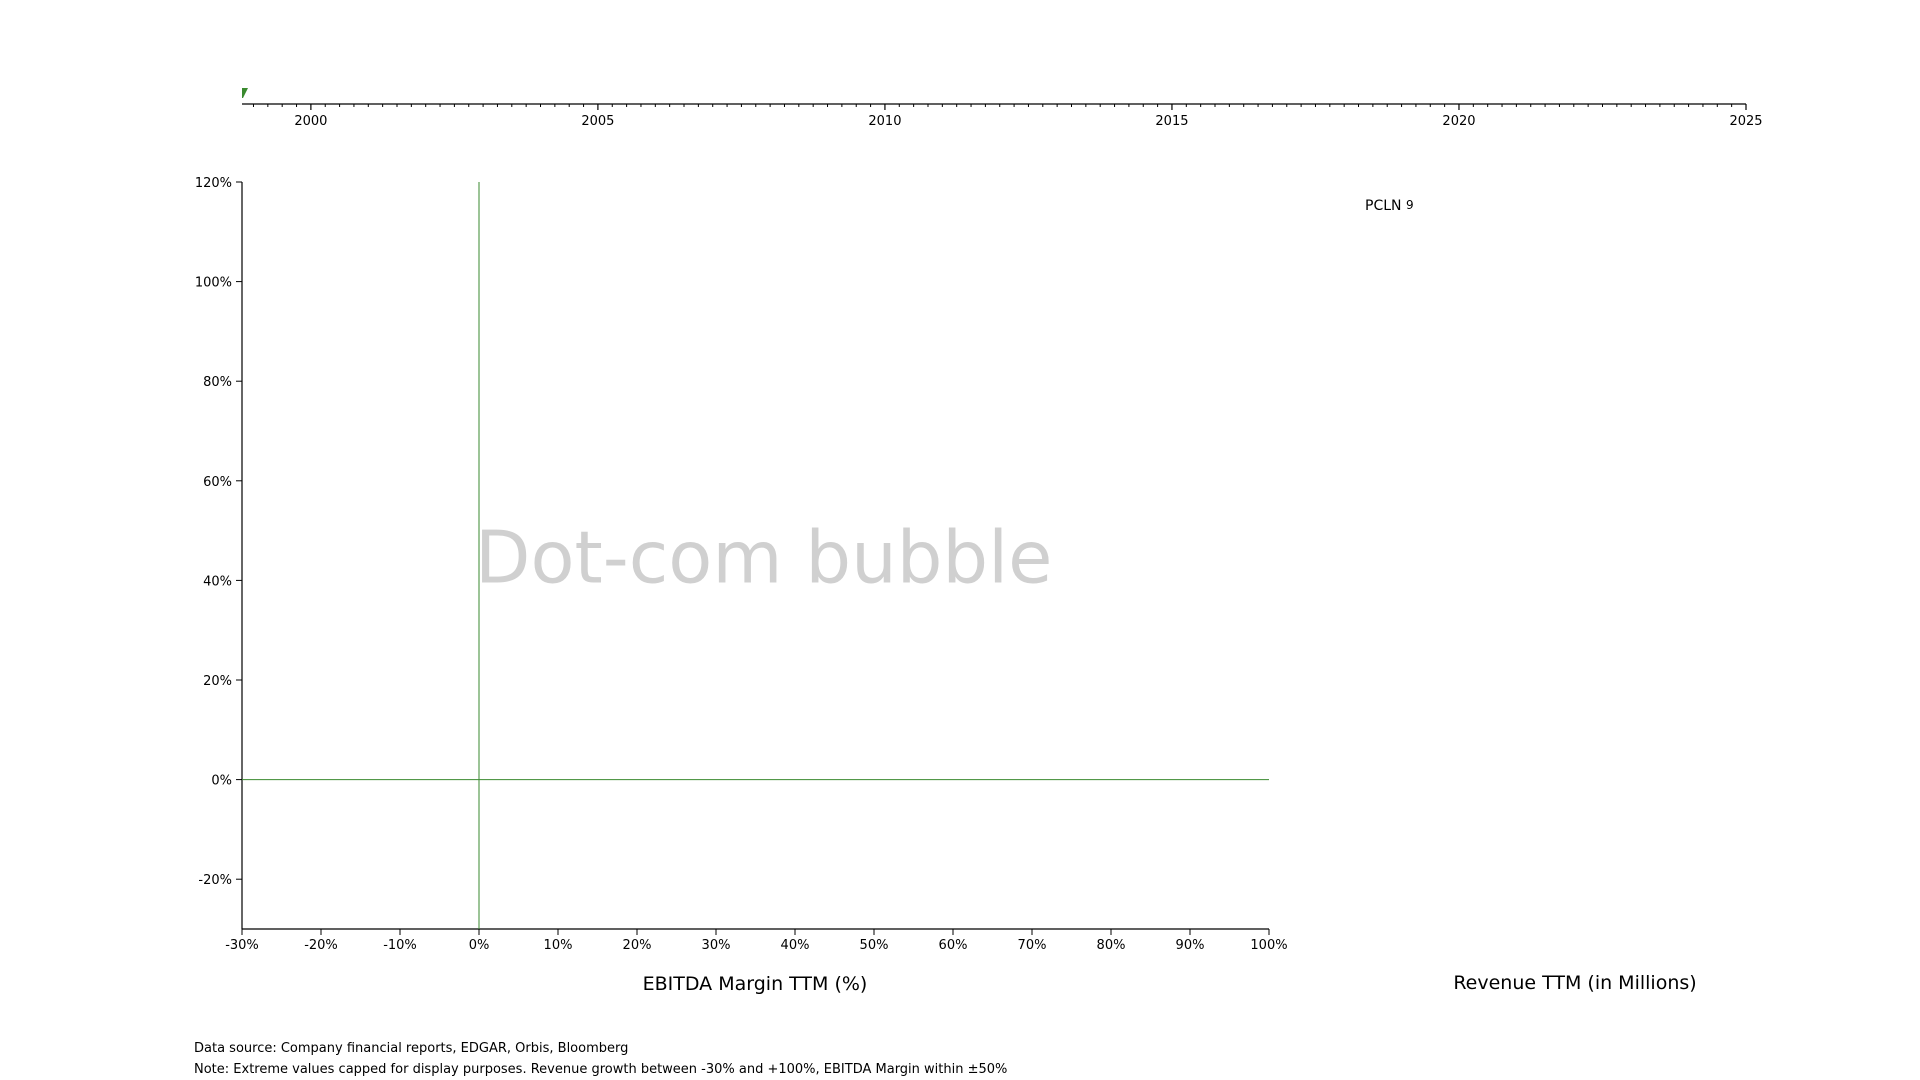 Image resolution: width=1920 pixels, height=1080 pixels. Describe the element at coordinates (213, 183) in the screenshot. I see `y-tick-label: 120%` at that location.